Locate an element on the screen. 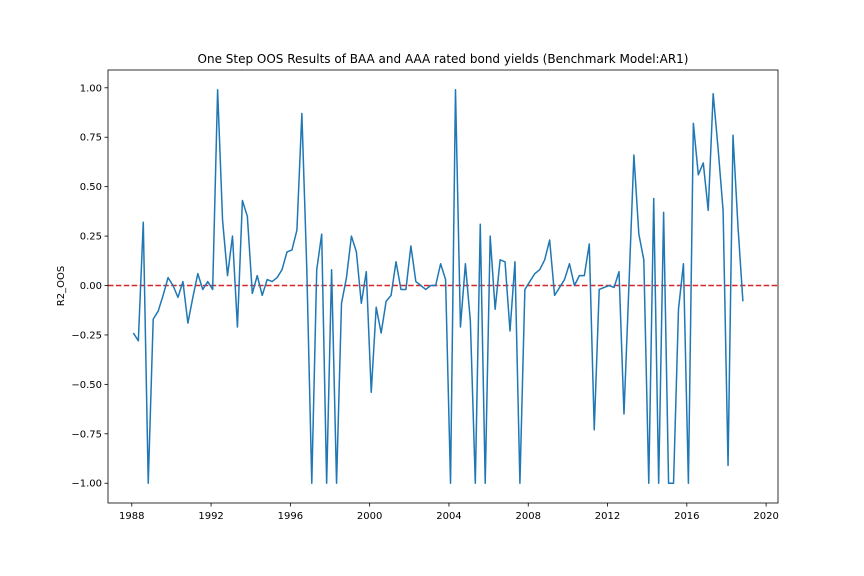 This screenshot has width=864, height=576. x-tick-label: 1988 is located at coordinates (131, 516).